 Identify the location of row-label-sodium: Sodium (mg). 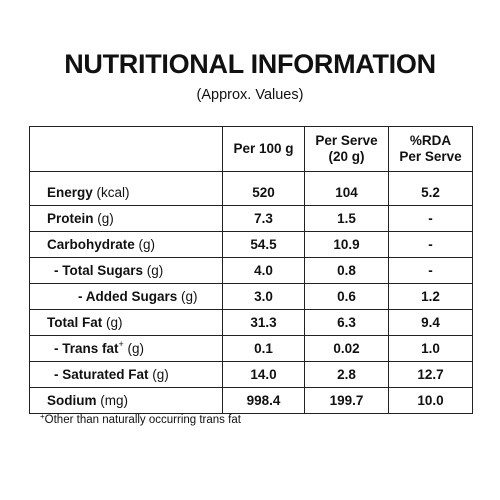
(126, 400).